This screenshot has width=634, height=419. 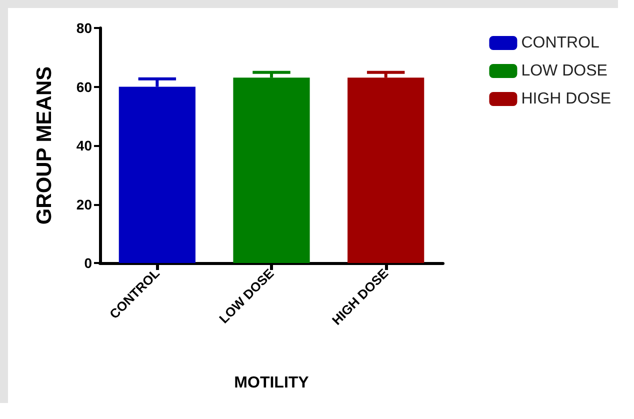 What do you see at coordinates (272, 383) in the screenshot?
I see `x-axis-title: MOTILITY` at bounding box center [272, 383].